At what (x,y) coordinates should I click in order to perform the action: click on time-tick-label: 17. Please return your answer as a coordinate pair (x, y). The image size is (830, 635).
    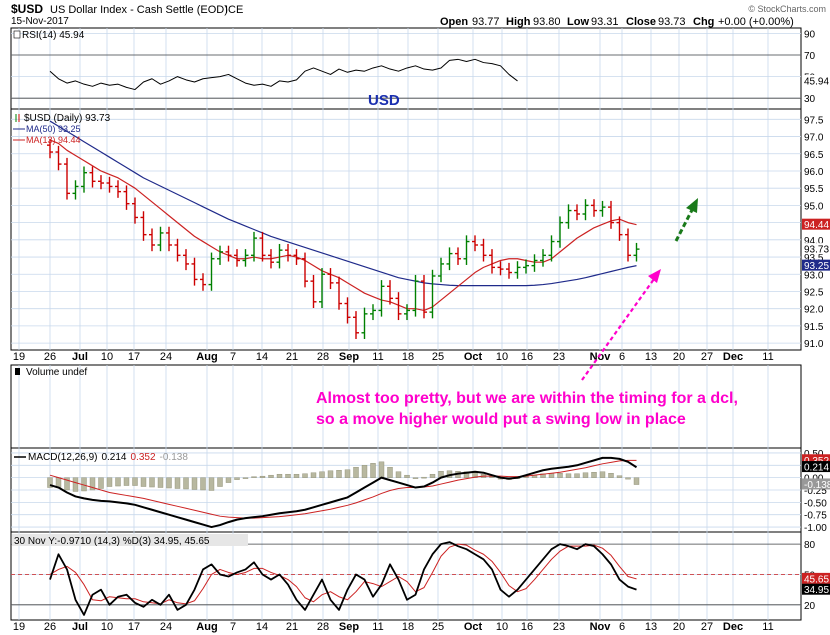
    Looking at the image, I should click on (134, 627).